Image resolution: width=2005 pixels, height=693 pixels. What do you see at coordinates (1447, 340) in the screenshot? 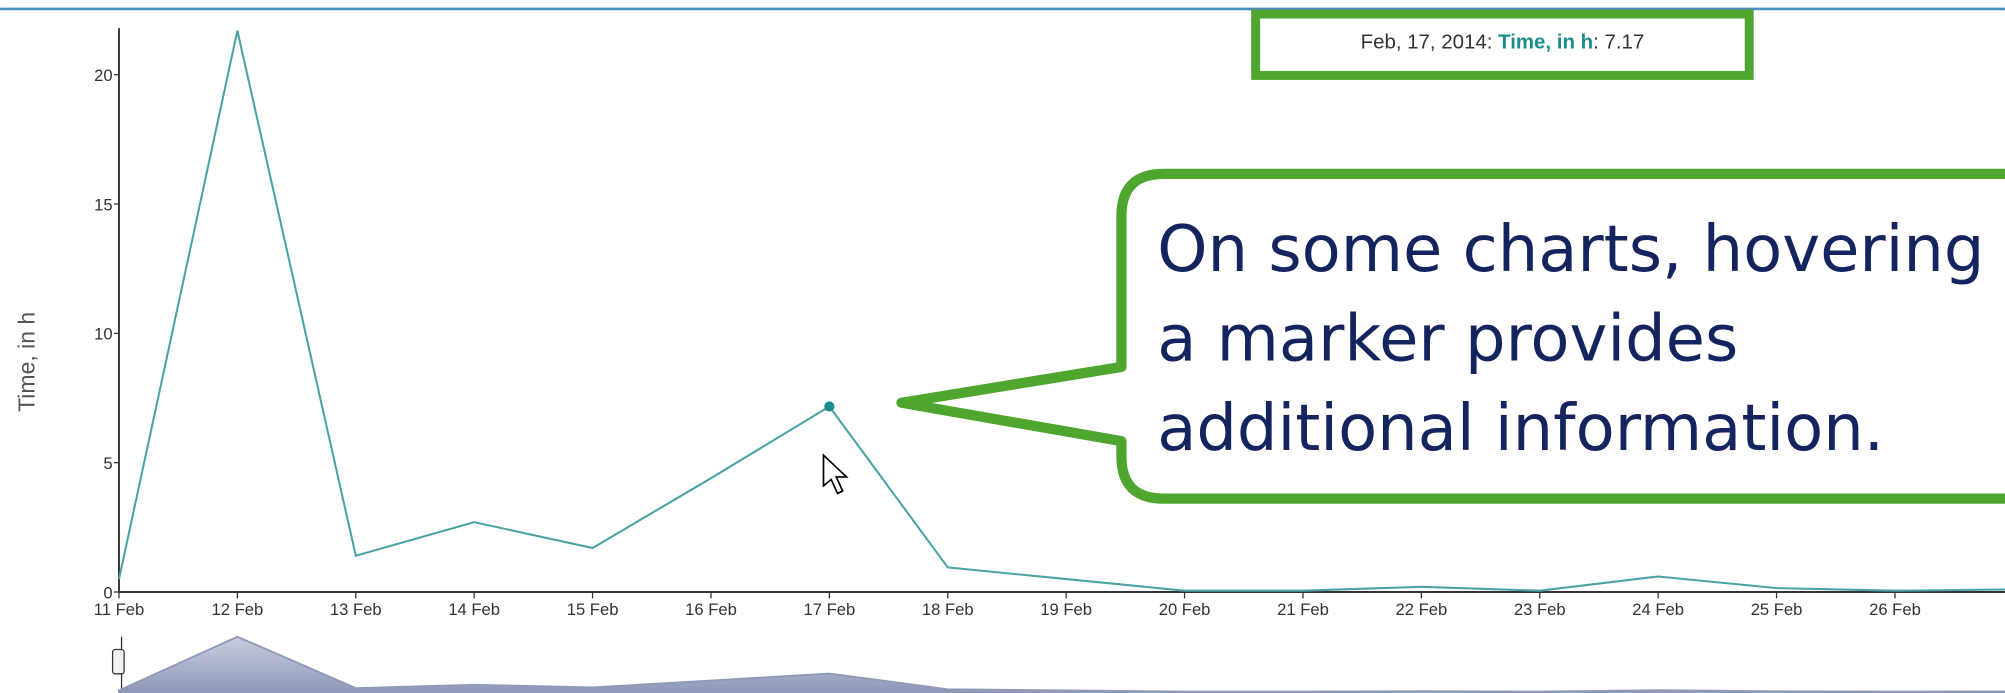
I see `callout-line: a marker provides` at bounding box center [1447, 340].